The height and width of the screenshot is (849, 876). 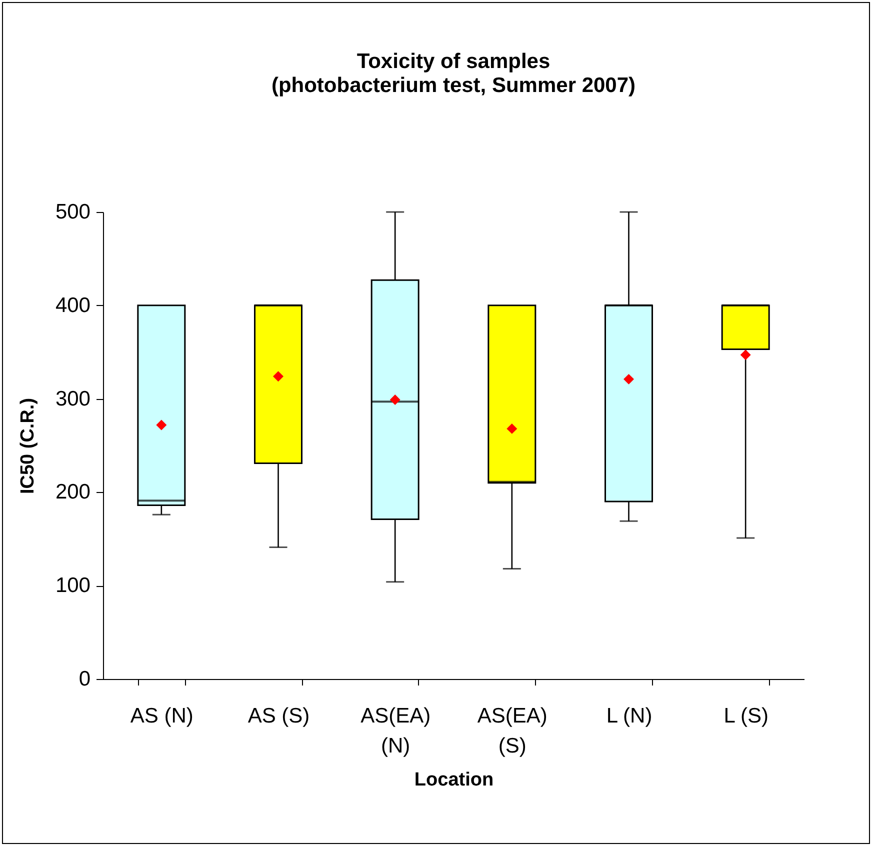 What do you see at coordinates (629, 716) in the screenshot?
I see `x-tick-label: L (N)` at bounding box center [629, 716].